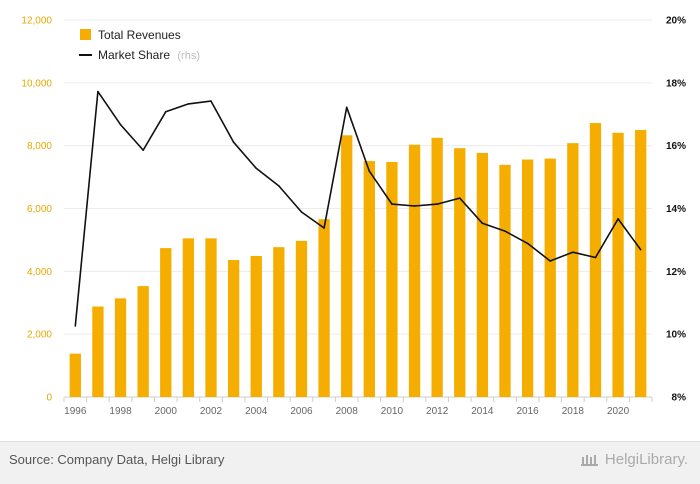 Image resolution: width=700 pixels, height=484 pixels. Describe the element at coordinates (166, 322) in the screenshot. I see `bar-2000` at that location.